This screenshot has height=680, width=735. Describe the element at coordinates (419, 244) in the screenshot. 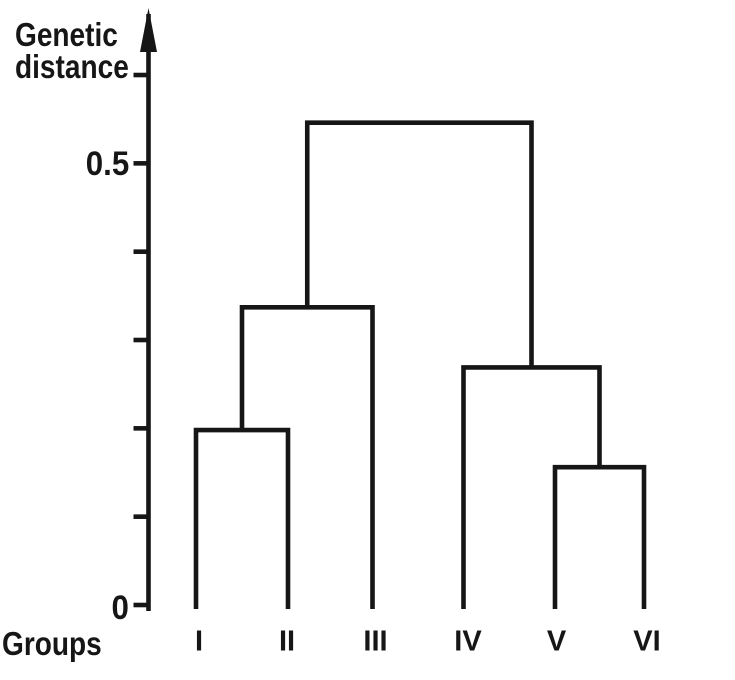

I see `dendrogram-link-E` at that location.